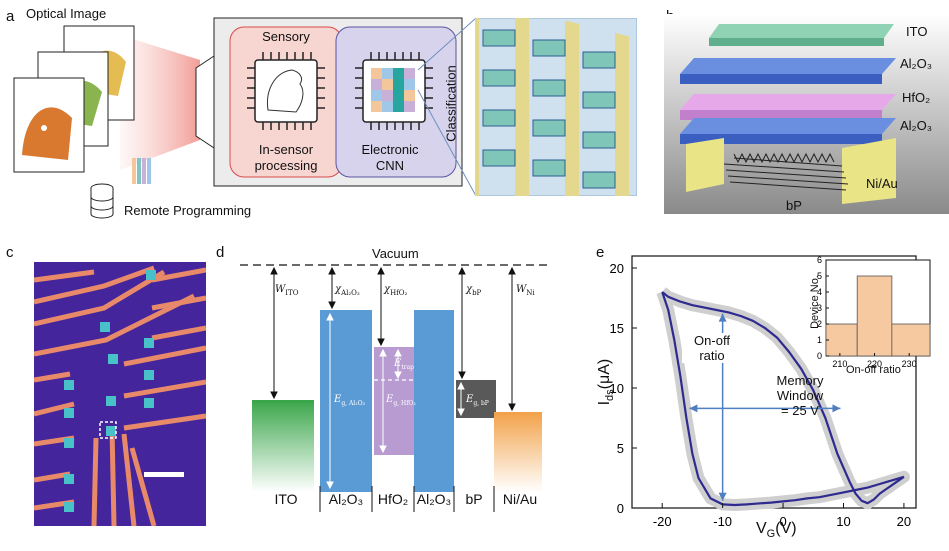 The image size is (949, 551). Describe the element at coordinates (520, 499) in the screenshot. I see `material-label-niau: Ni/Au` at that location.